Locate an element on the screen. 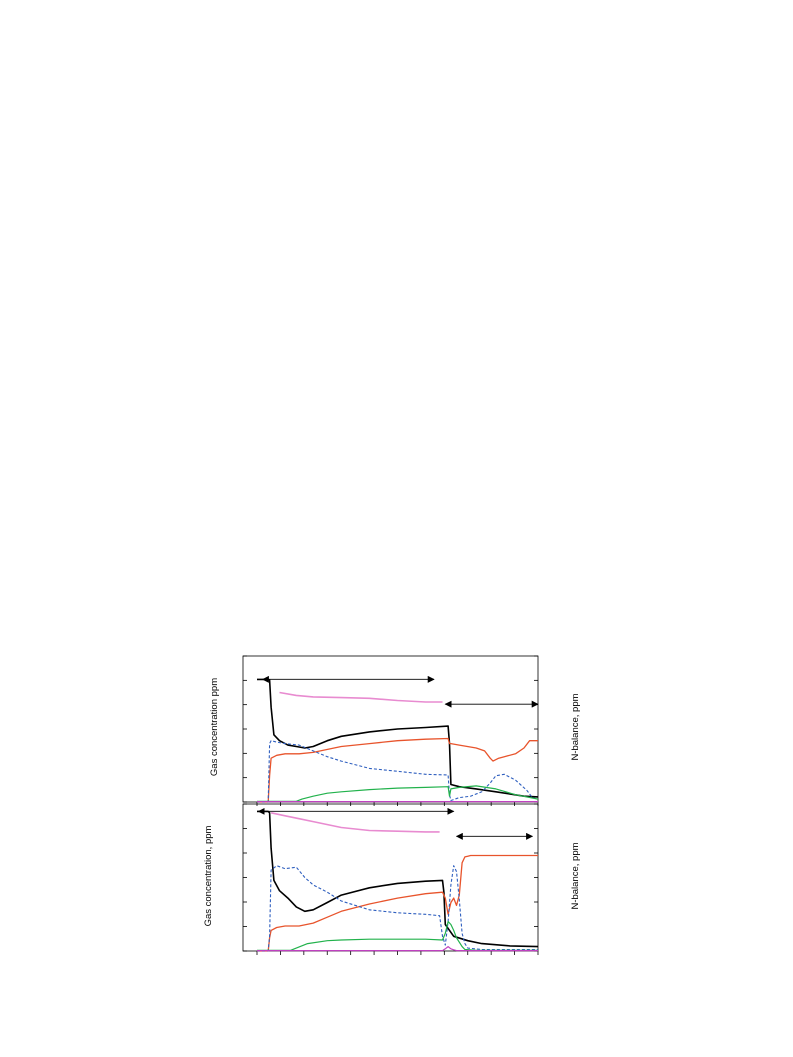 The height and width of the screenshot is (1057, 793). bottom-y2-axis-label: N-balance, ppm is located at coordinates (575, 875).